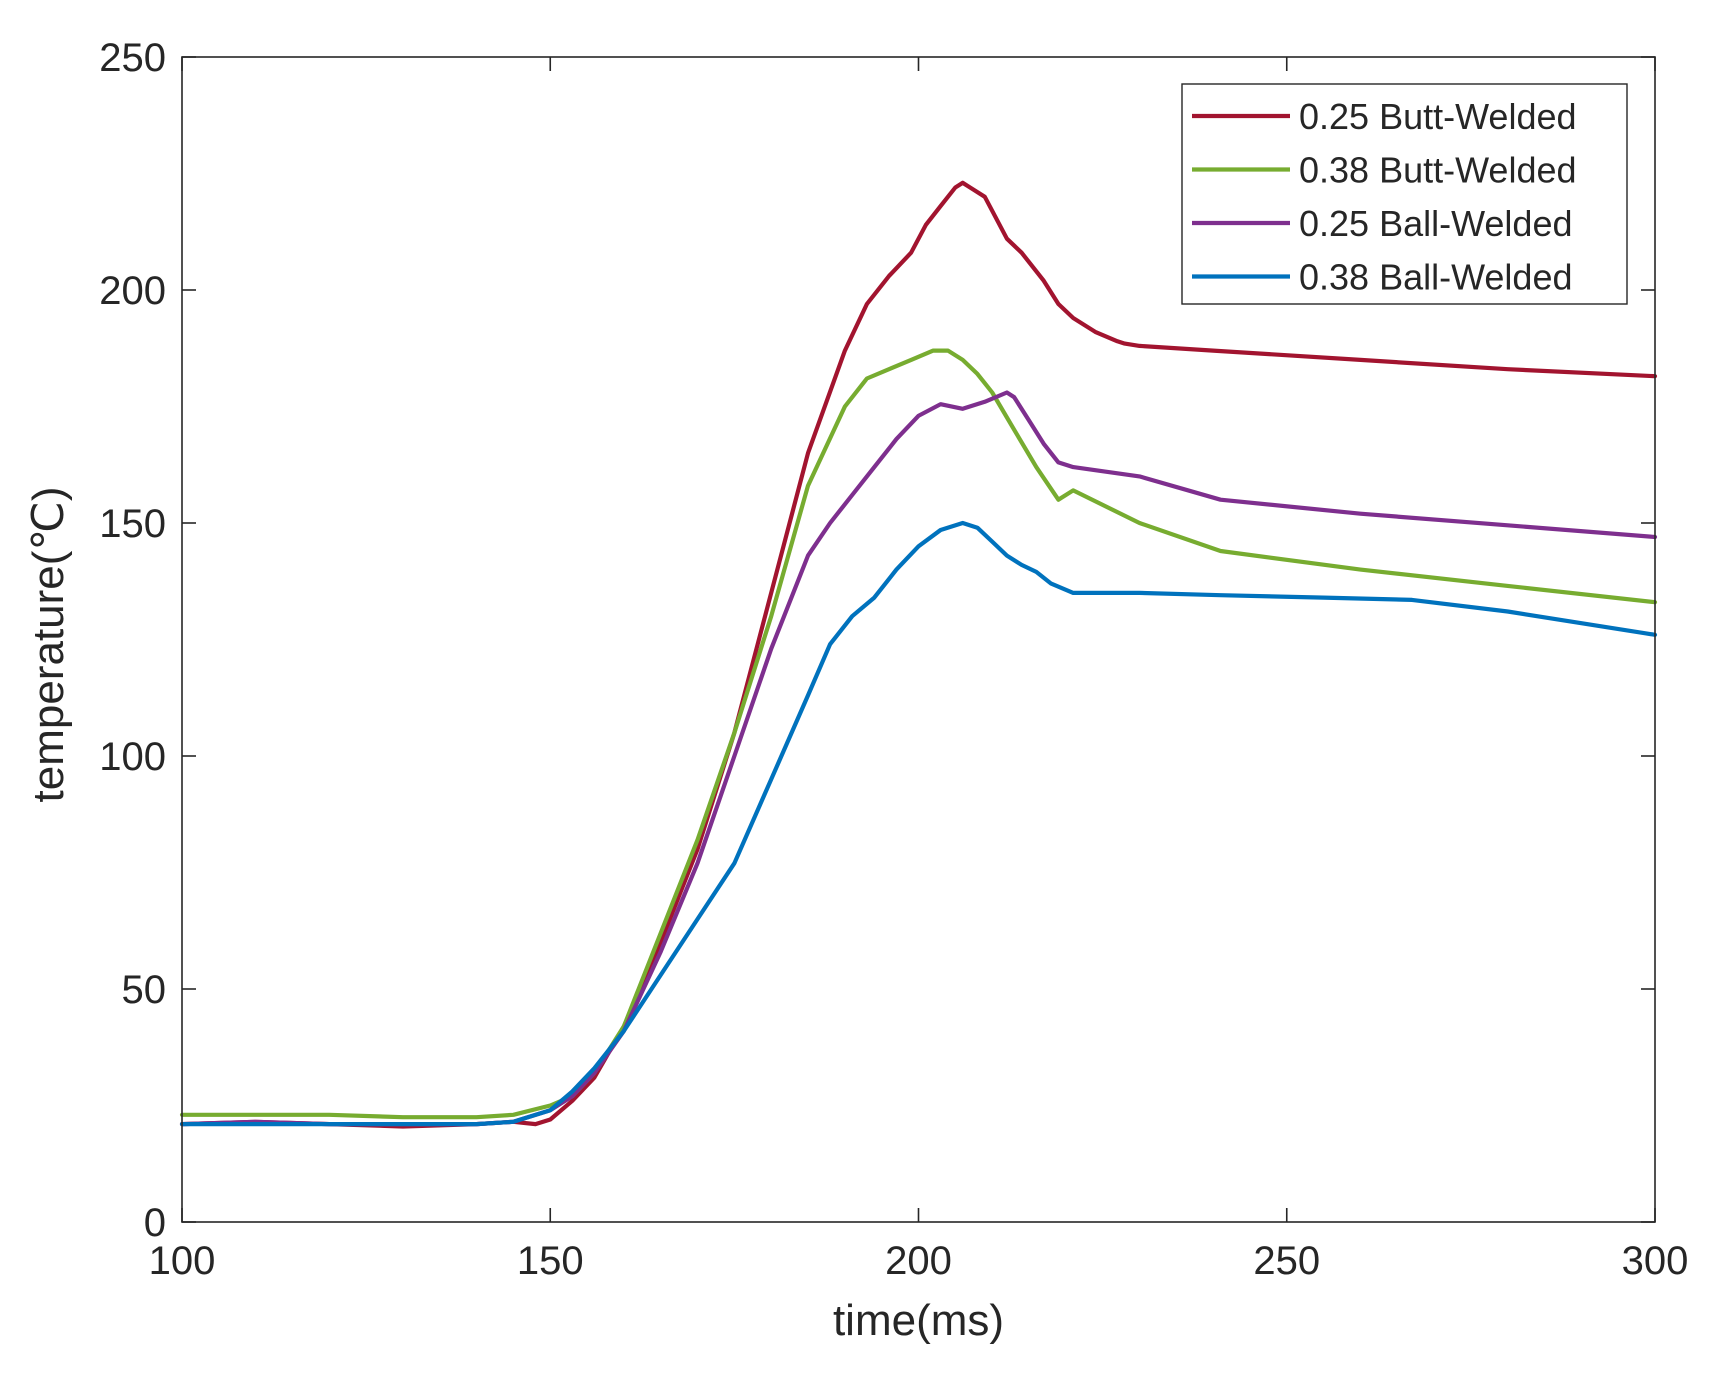 The image size is (1710, 1385). Describe the element at coordinates (1438, 116) in the screenshot. I see `legend-label-1: 0.25 Butt-Welded` at that location.